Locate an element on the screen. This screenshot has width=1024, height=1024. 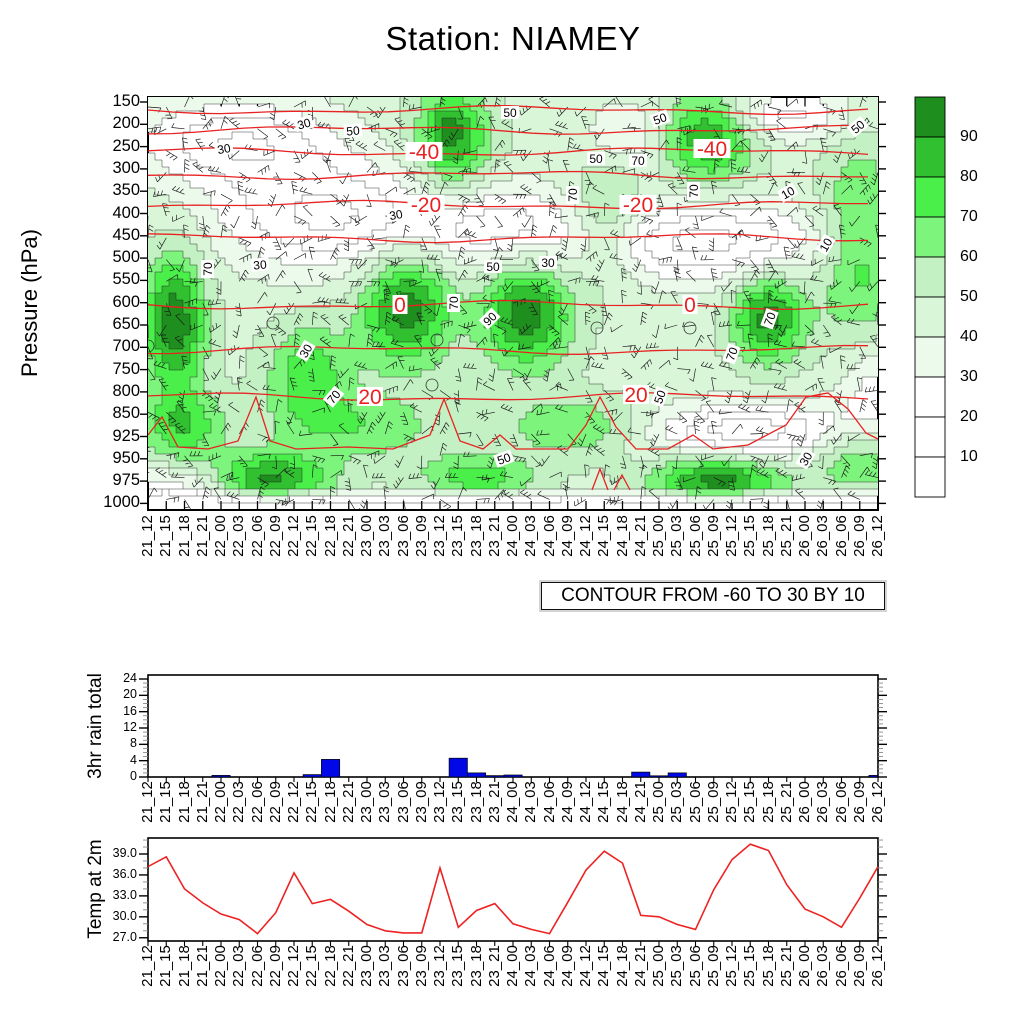
time-tick-label: 23_03 is located at coordinates (385, 536).